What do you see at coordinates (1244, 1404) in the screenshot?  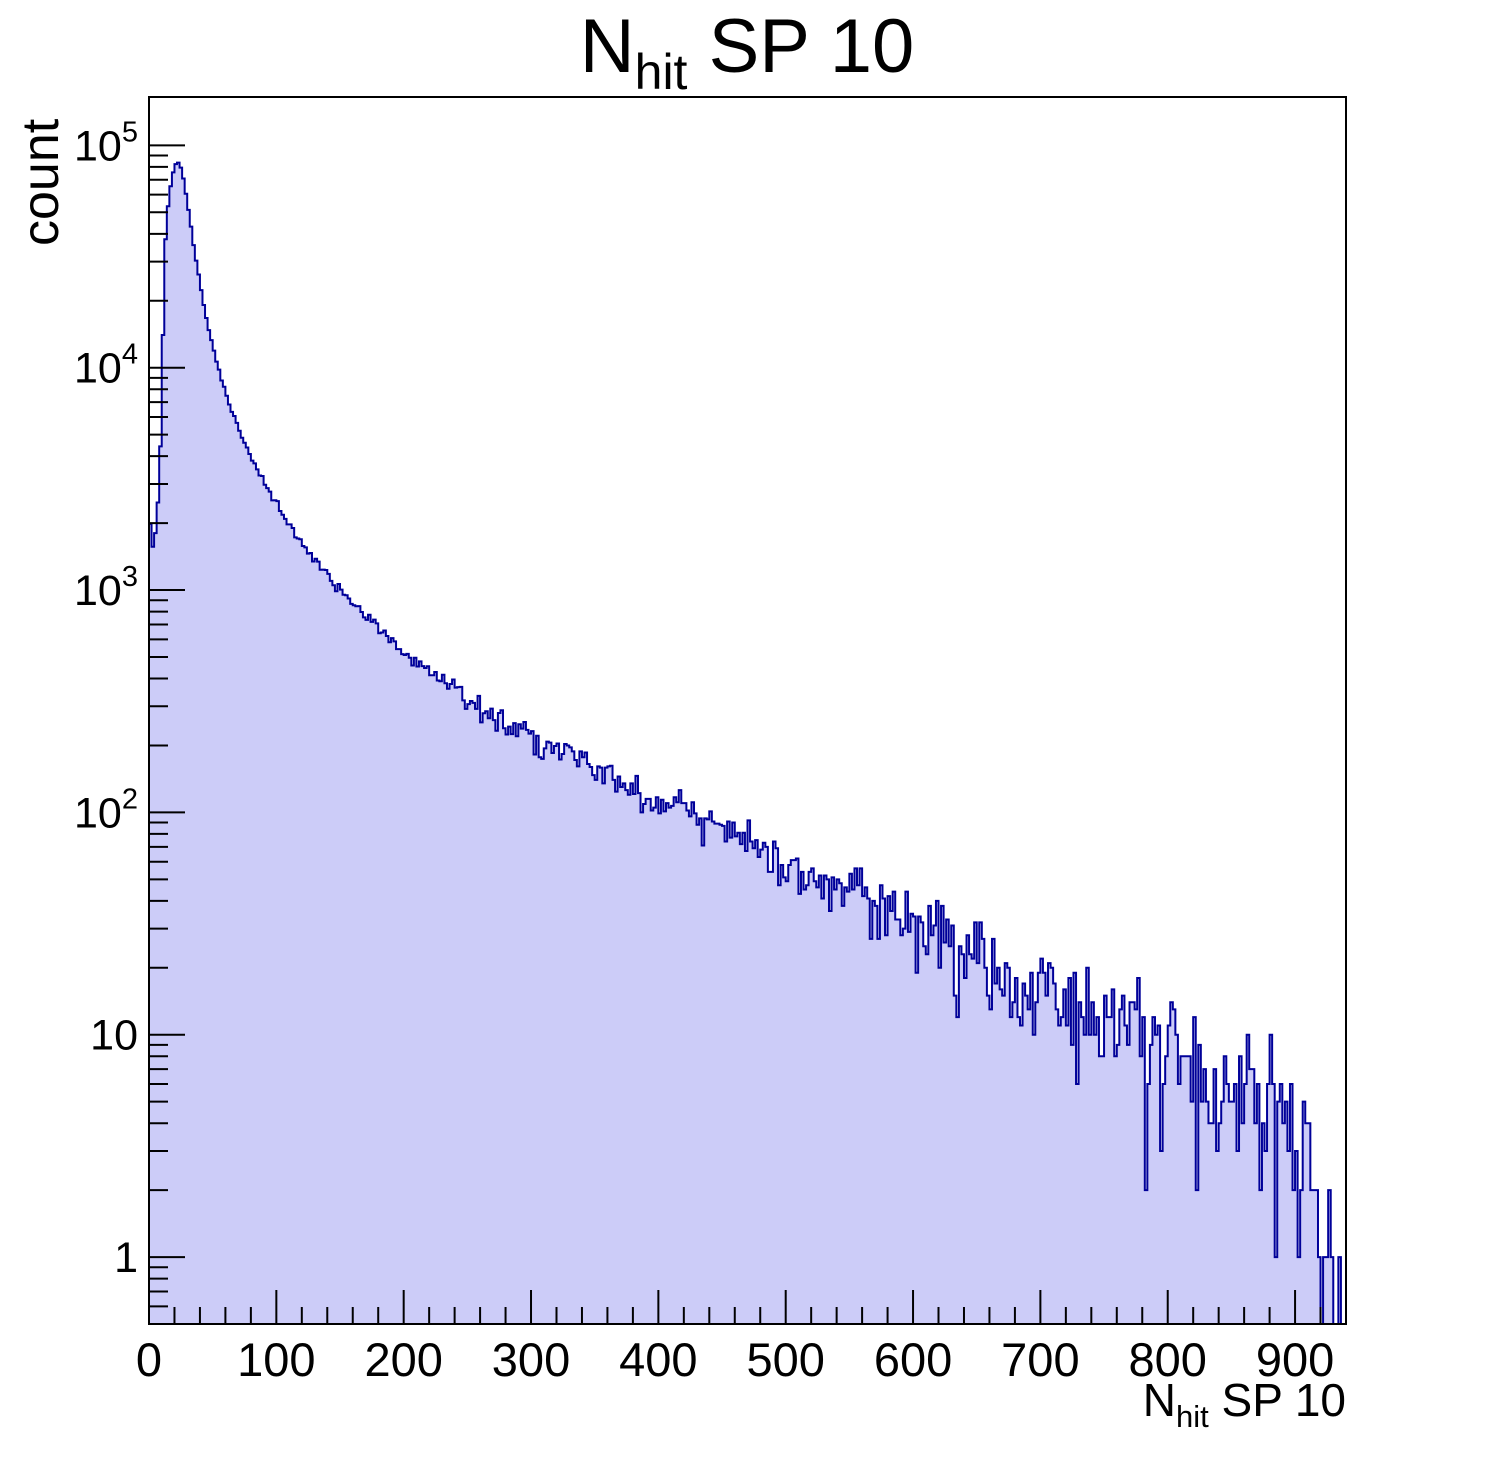 I see `x-axis-title: Nhit SP 10` at bounding box center [1244, 1404].